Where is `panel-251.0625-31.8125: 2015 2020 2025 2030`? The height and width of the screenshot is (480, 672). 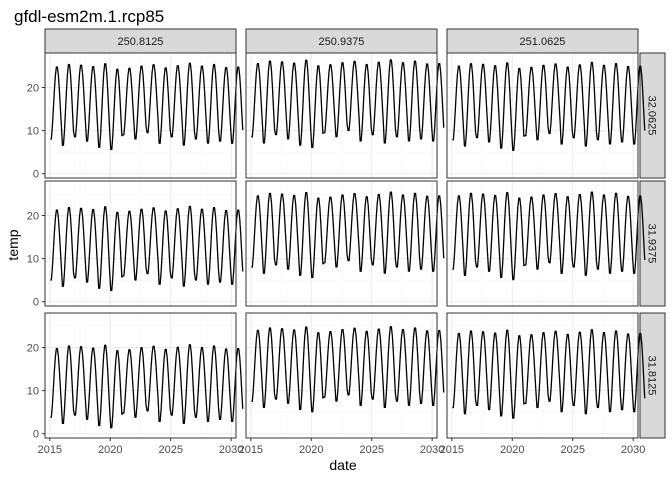
panel-251.0625-31.8125: 2015 2020 2025 2030 is located at coordinates (543, 384).